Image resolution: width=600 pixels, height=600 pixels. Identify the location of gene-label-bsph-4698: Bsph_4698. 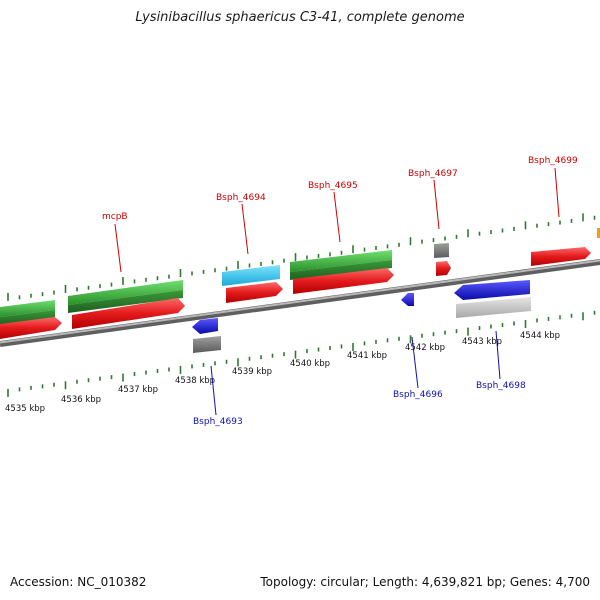
(501, 386).